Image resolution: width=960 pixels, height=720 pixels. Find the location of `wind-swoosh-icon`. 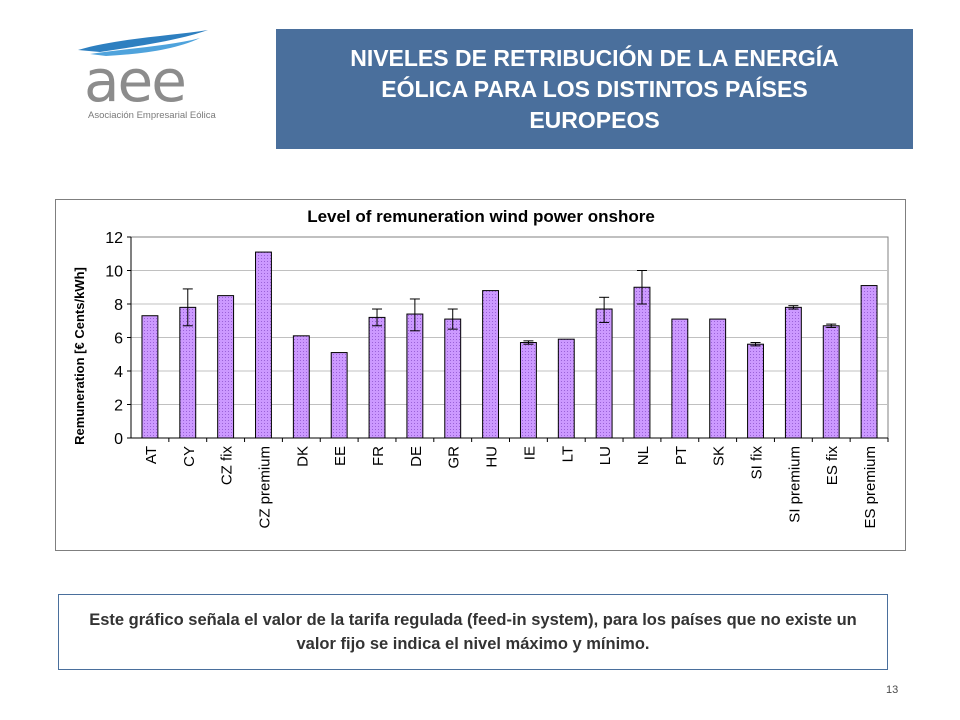

wind-swoosh-icon is located at coordinates (143, 43).